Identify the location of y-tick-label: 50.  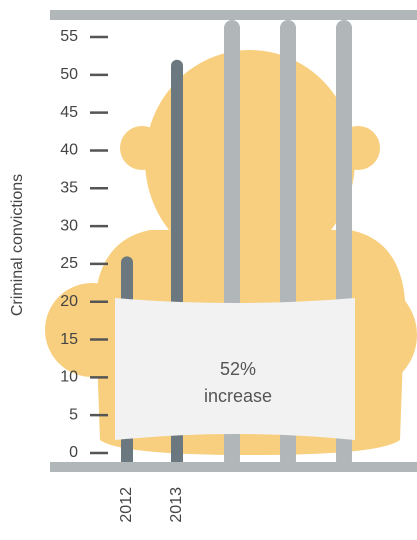
(69, 74).